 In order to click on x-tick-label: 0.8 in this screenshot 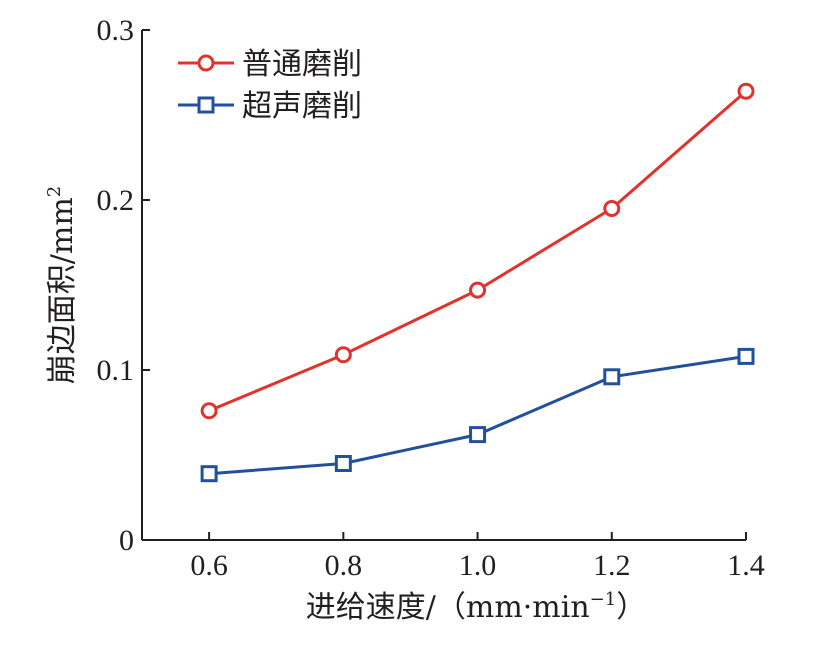, I will do `click(344, 565)`.